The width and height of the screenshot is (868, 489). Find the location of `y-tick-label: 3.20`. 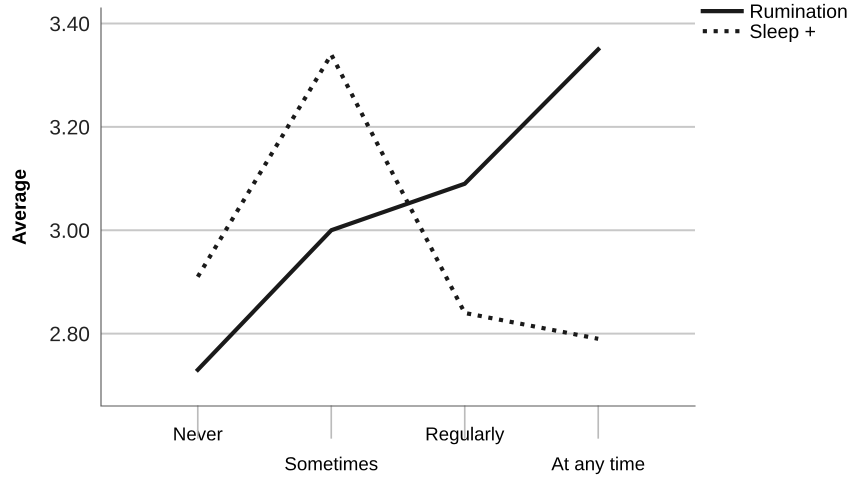

y-tick-label: 3.20 is located at coordinates (70, 127).